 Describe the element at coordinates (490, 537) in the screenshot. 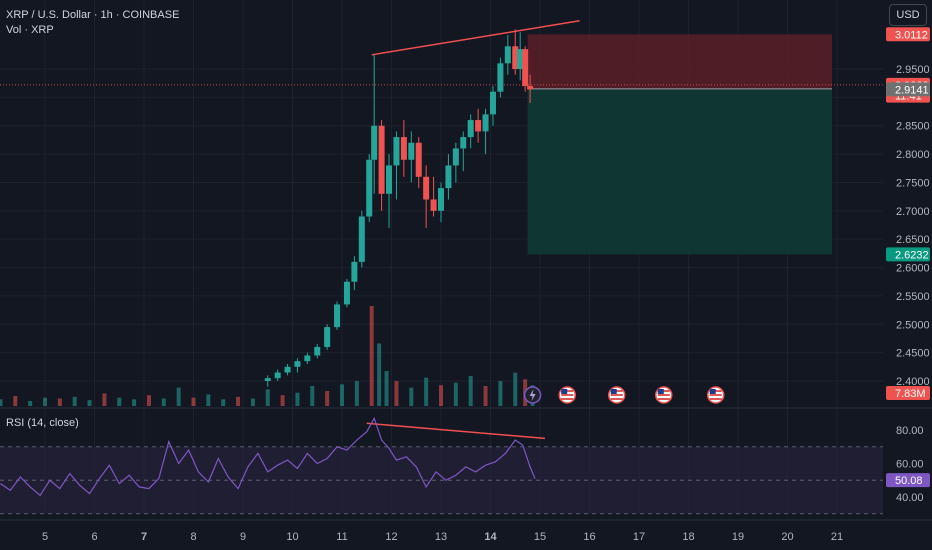

I see `time-tick-label: 14` at that location.